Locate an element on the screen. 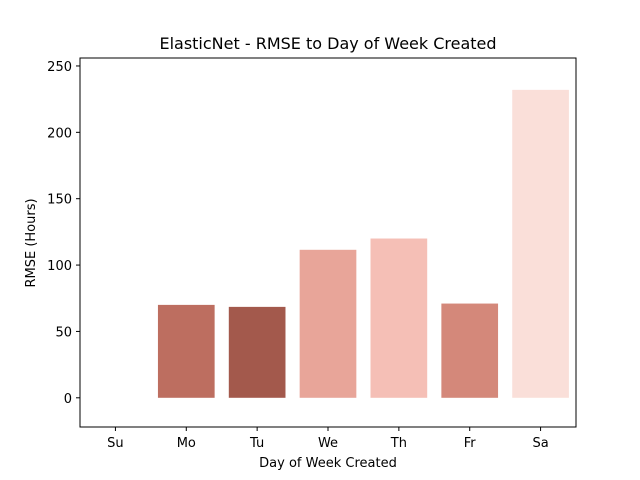  y-tick-label-150: 150 is located at coordinates (59, 200).